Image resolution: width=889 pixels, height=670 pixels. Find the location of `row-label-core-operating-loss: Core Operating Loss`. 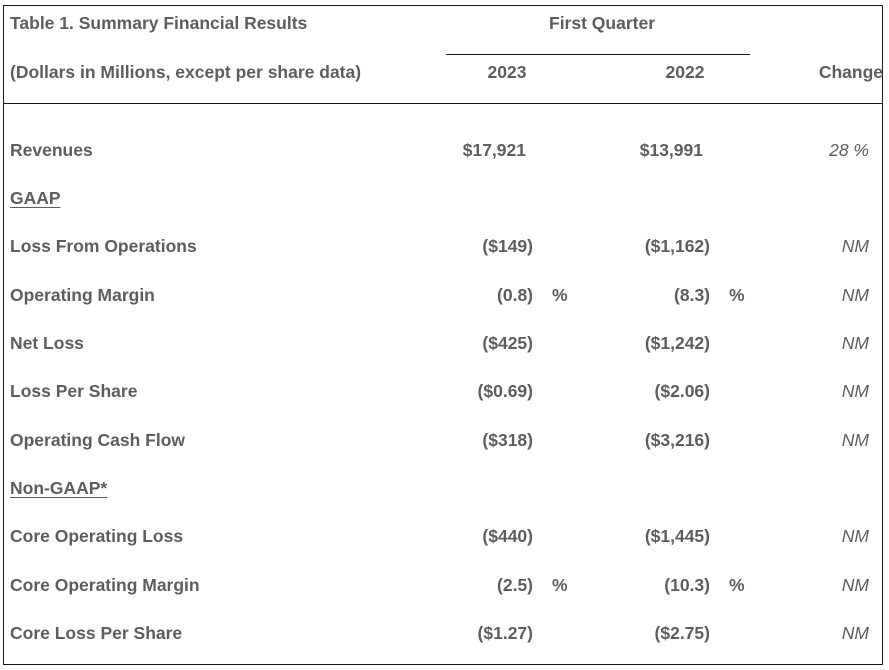

row-label-core-operating-loss: Core Operating Loss is located at coordinates (97, 536).